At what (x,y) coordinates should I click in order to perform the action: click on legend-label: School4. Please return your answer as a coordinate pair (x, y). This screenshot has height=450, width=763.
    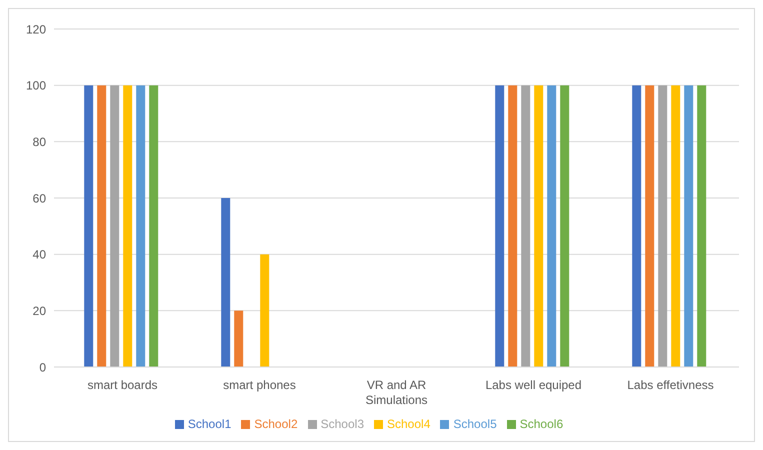
    Looking at the image, I should click on (408, 424).